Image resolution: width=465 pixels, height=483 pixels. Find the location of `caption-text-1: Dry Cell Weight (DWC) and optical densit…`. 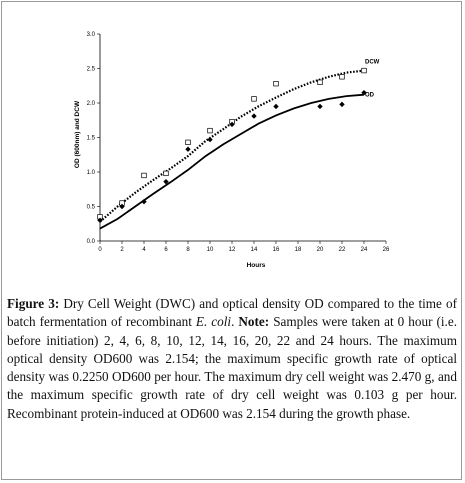

caption-text-1: Dry Cell Weight (DWC) and optical densit… is located at coordinates (232, 313).